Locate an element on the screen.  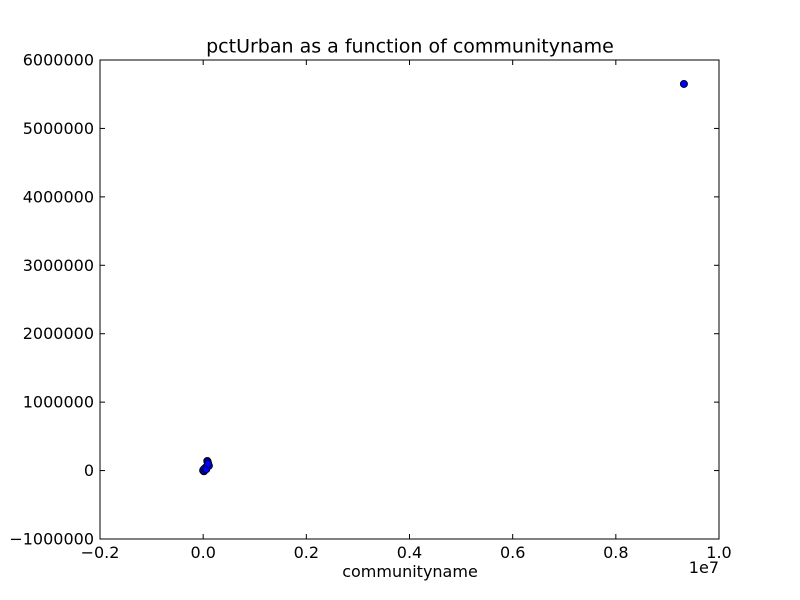
chart-title: pctUrban as a function of communityname is located at coordinates (410, 47).